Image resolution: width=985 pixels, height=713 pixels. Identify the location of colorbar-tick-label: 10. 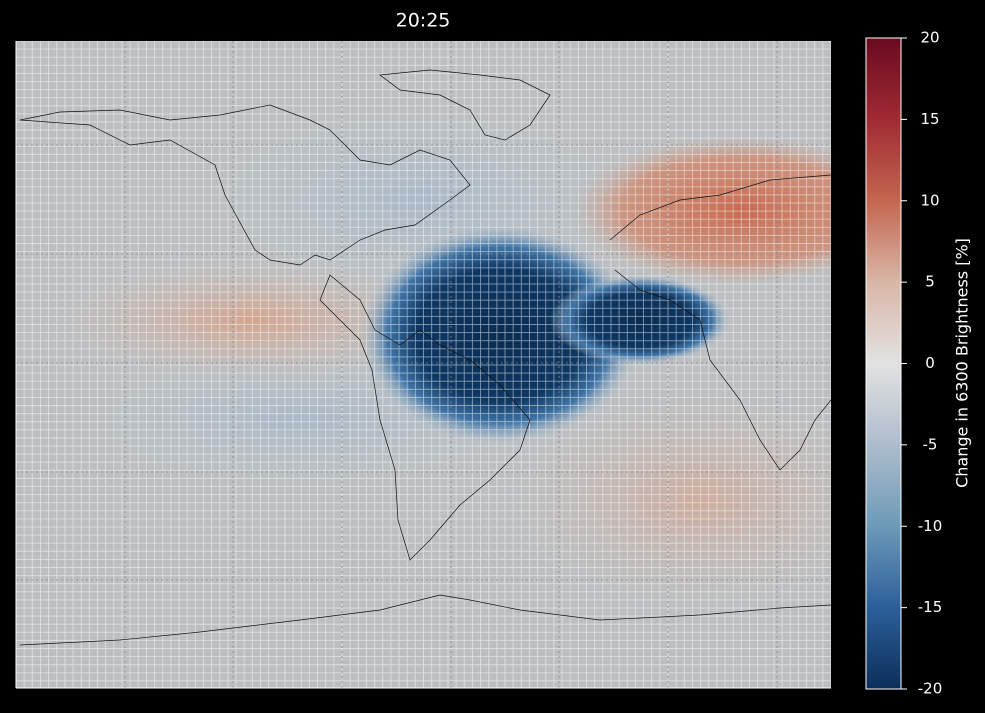
(929, 200).